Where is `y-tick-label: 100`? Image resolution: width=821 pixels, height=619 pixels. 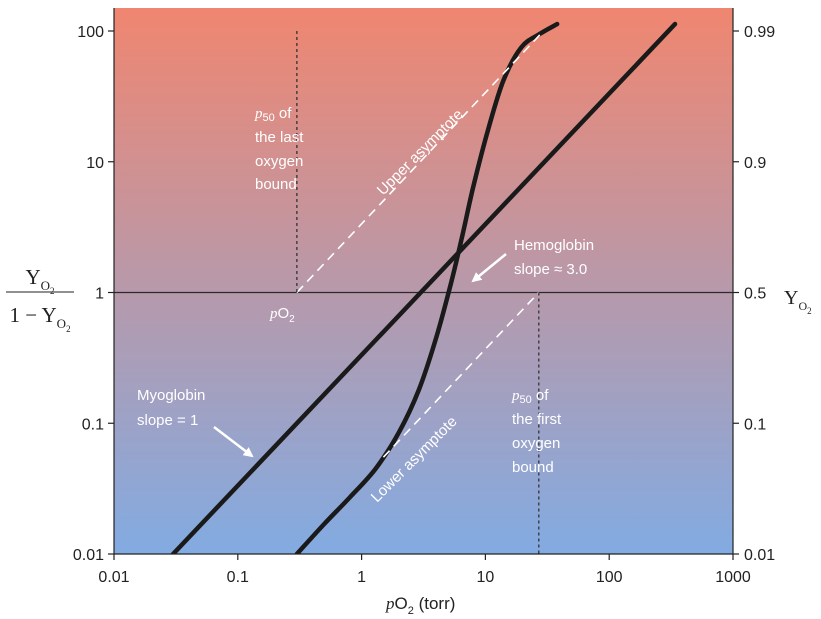
y-tick-label: 100 is located at coordinates (90, 32).